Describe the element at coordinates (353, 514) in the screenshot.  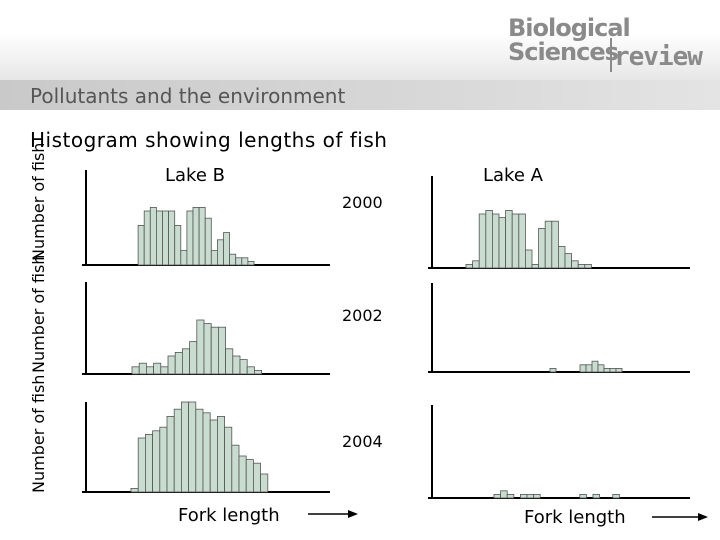
I see `fork-arrow-left-head` at that location.